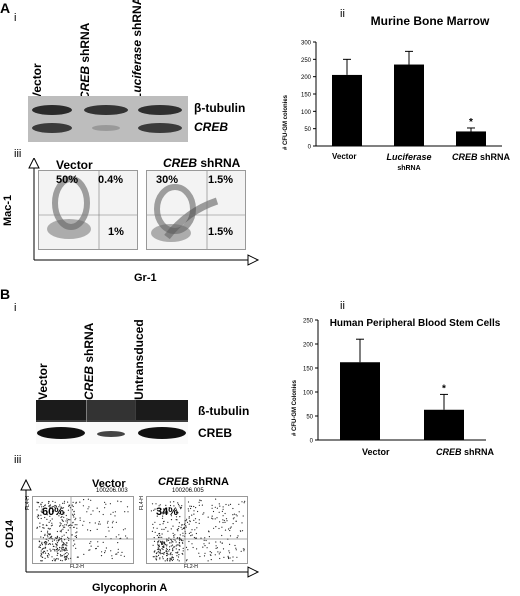 The height and width of the screenshot is (596, 520). What do you see at coordinates (196, 210) in the screenshot?
I see `flow-a-creb-plot` at bounding box center [196, 210].